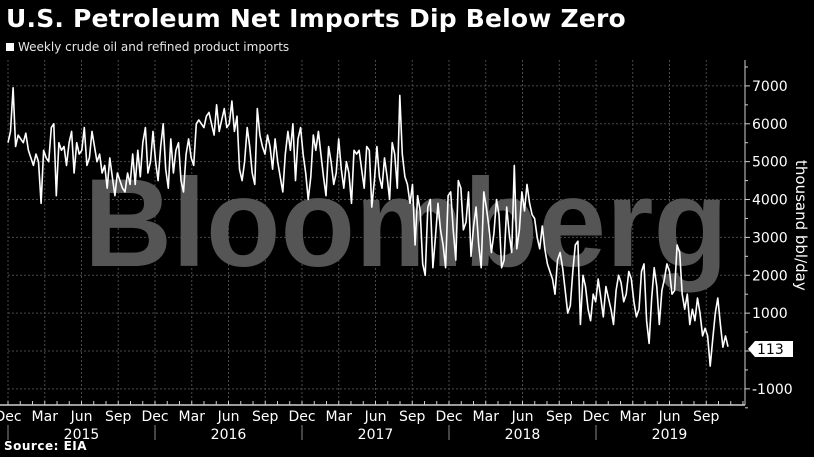 The height and width of the screenshot is (457, 814). I want to click on y-tick-label: 7000, so click(770, 87).